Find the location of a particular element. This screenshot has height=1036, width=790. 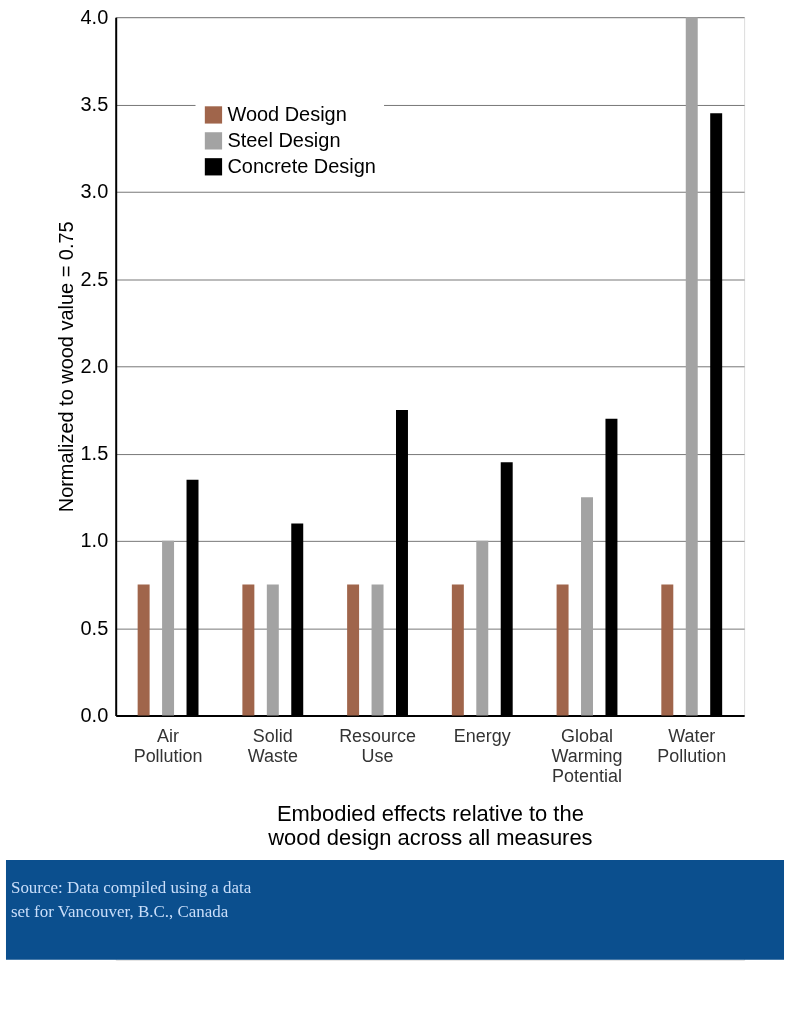

x-tick-label: Global Warming Potential is located at coordinates (587, 755).